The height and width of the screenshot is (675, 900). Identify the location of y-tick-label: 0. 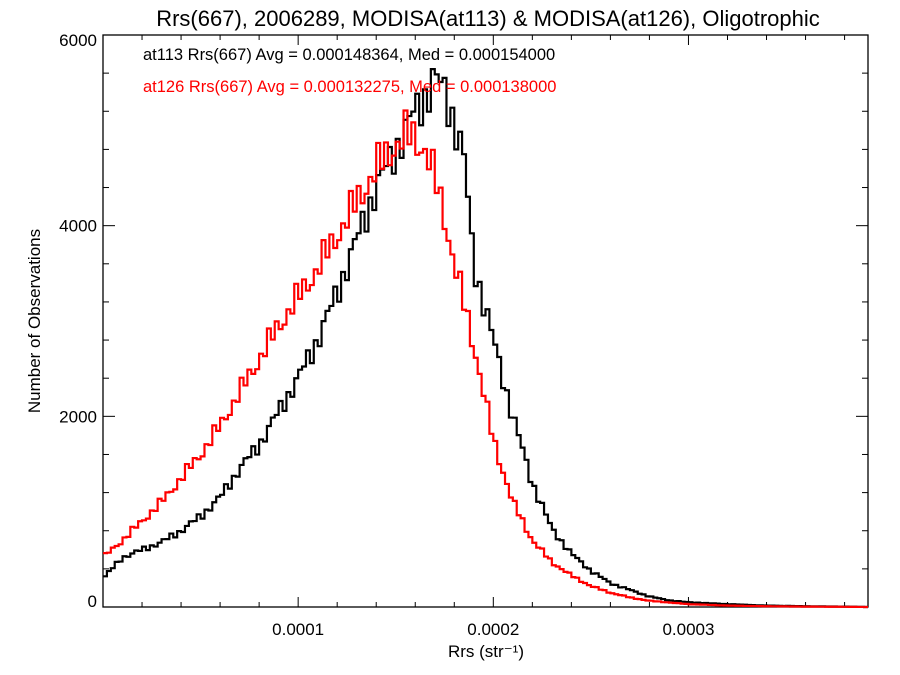
(92, 601).